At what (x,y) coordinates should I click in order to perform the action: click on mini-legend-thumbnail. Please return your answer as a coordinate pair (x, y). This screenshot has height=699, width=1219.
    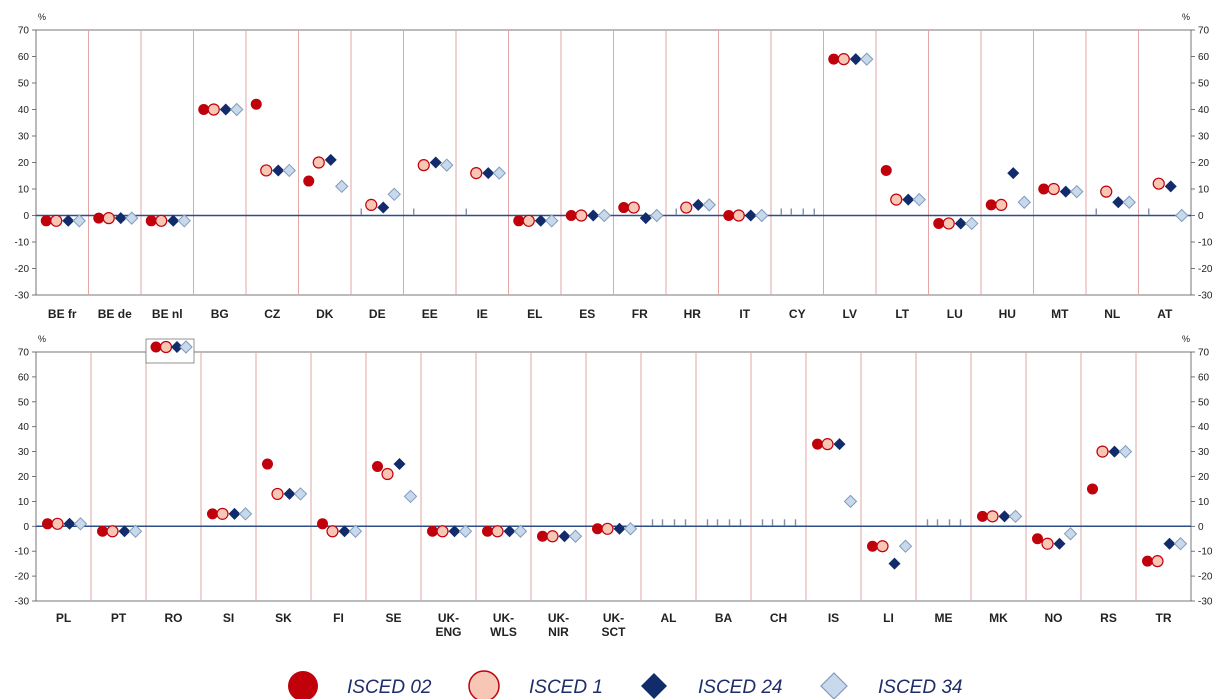
    Looking at the image, I should click on (170, 351).